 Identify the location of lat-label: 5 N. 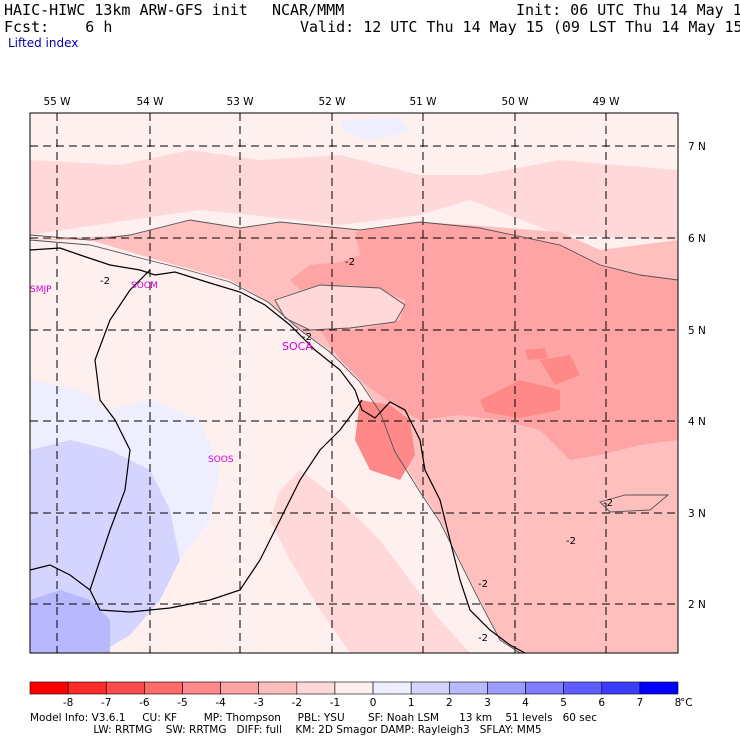
(697, 331).